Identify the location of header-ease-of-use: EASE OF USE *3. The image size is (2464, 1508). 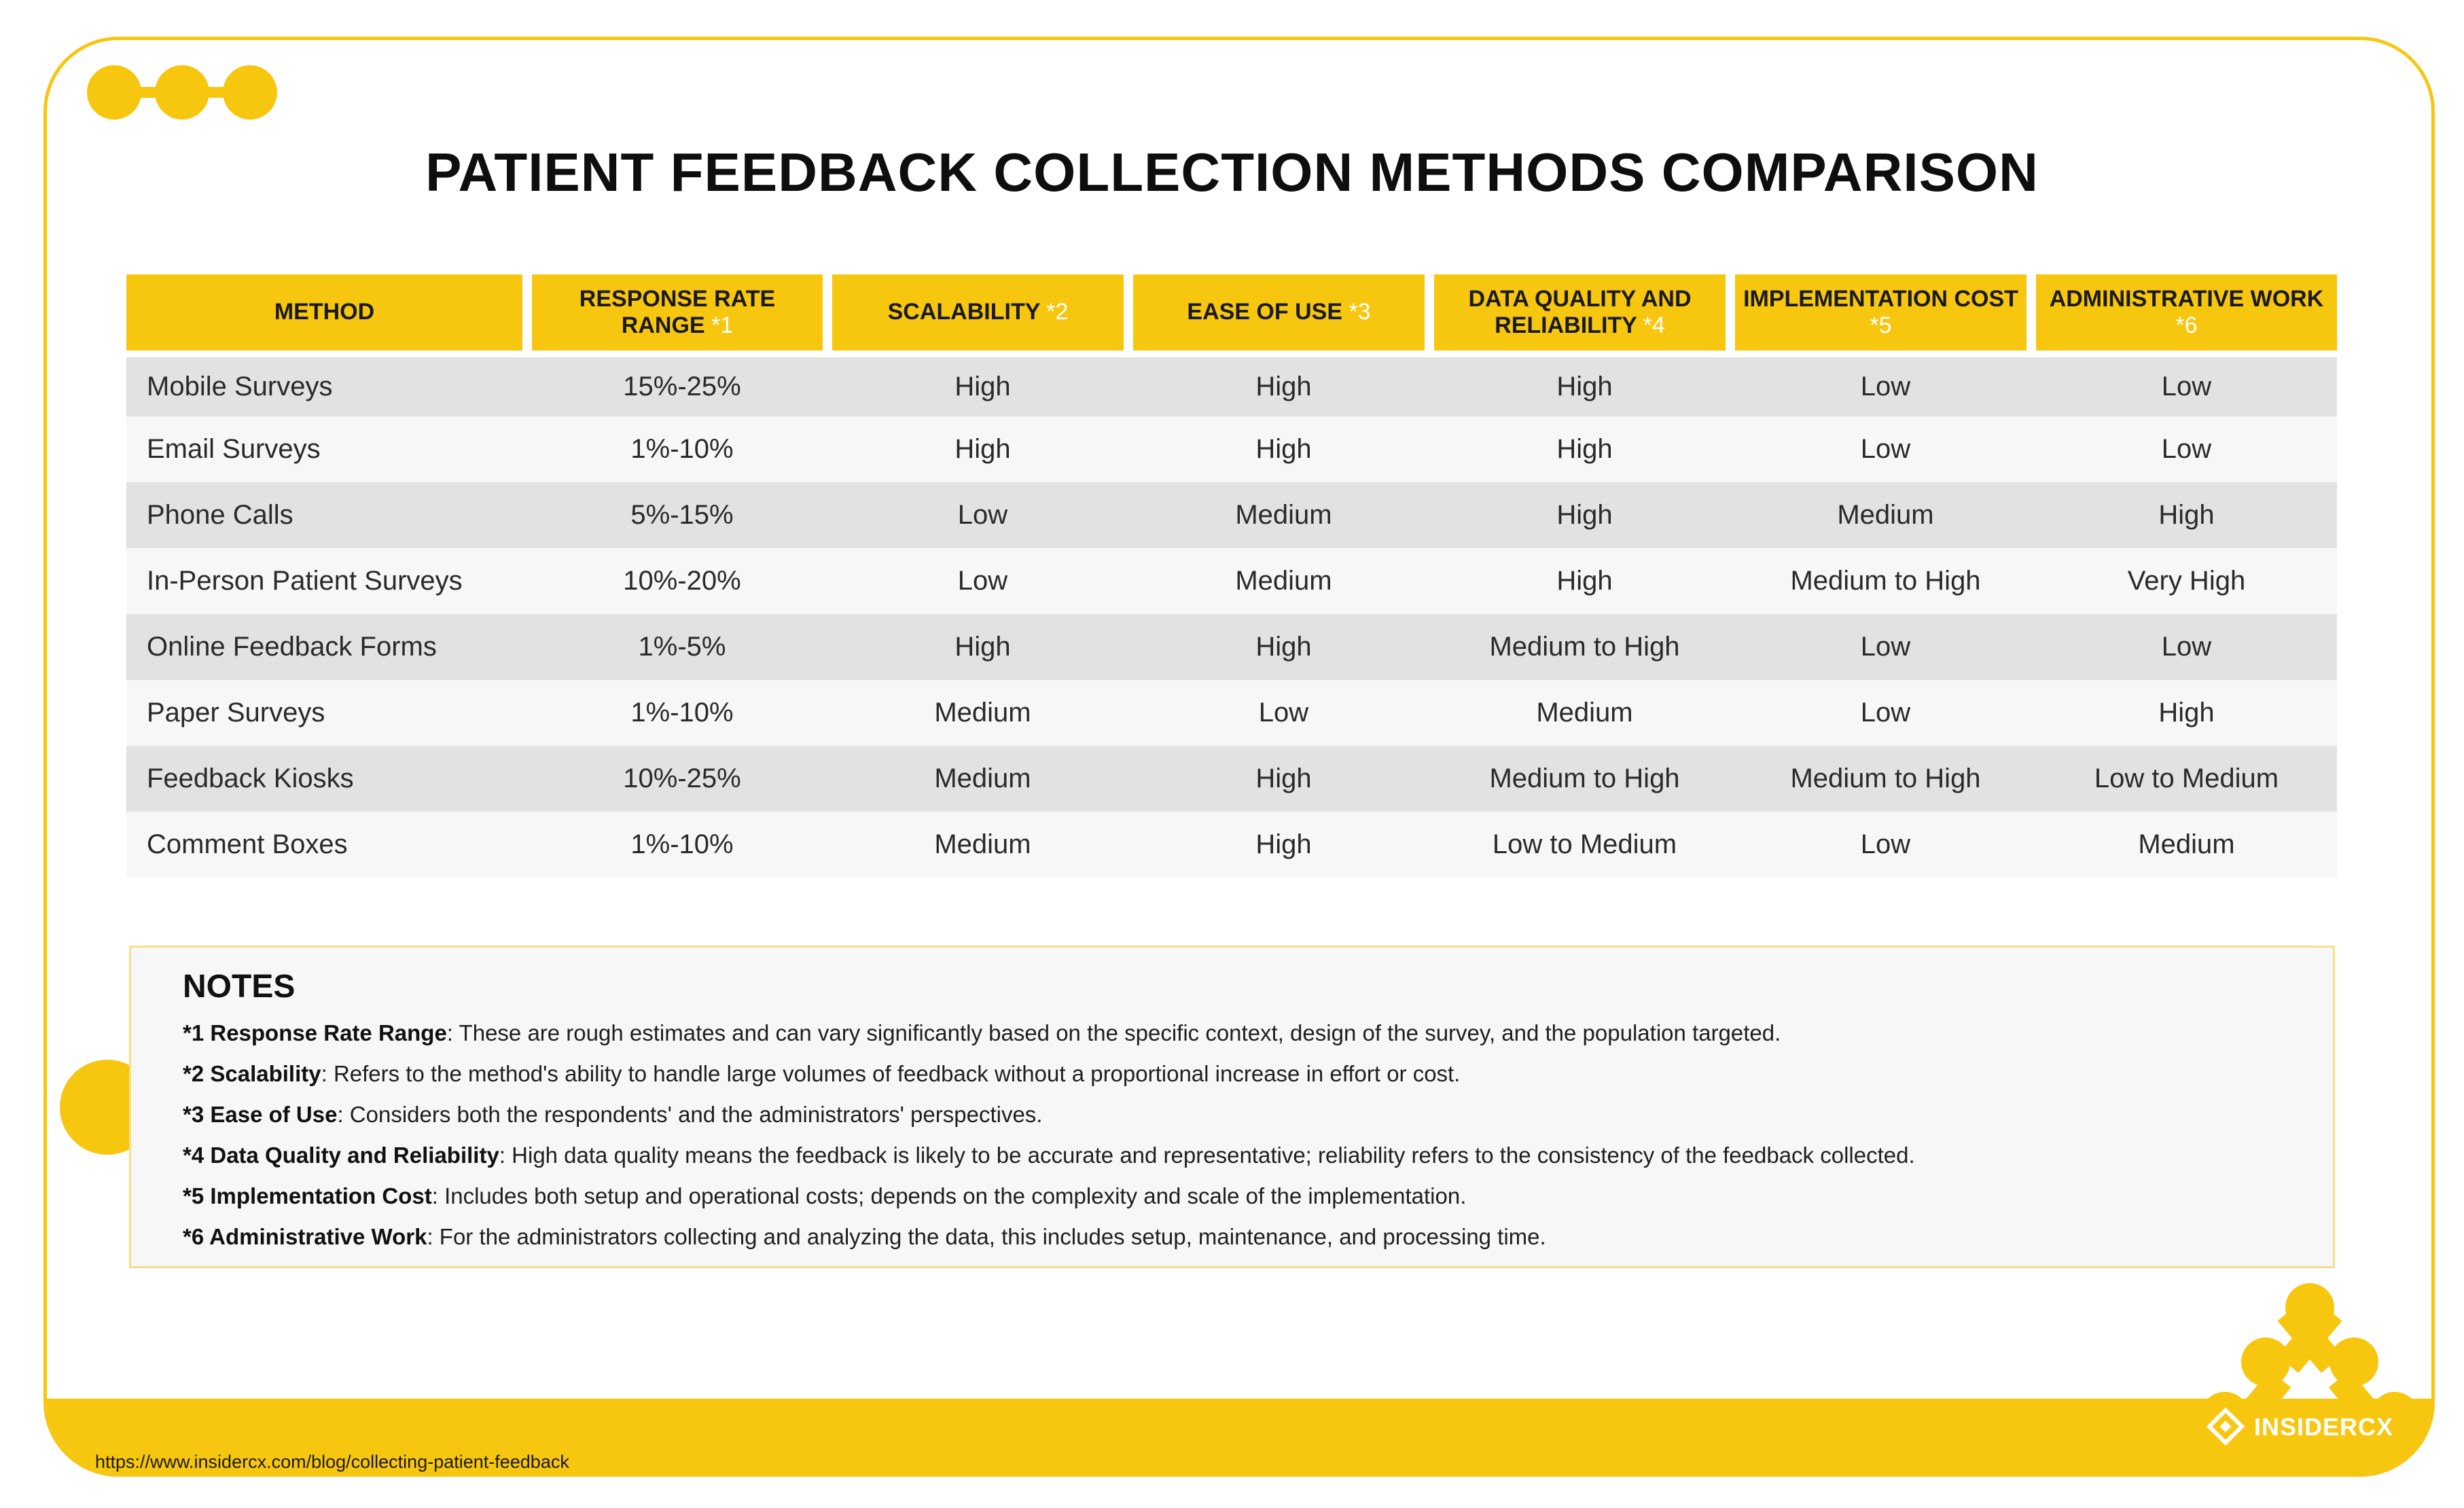
(1283, 312).